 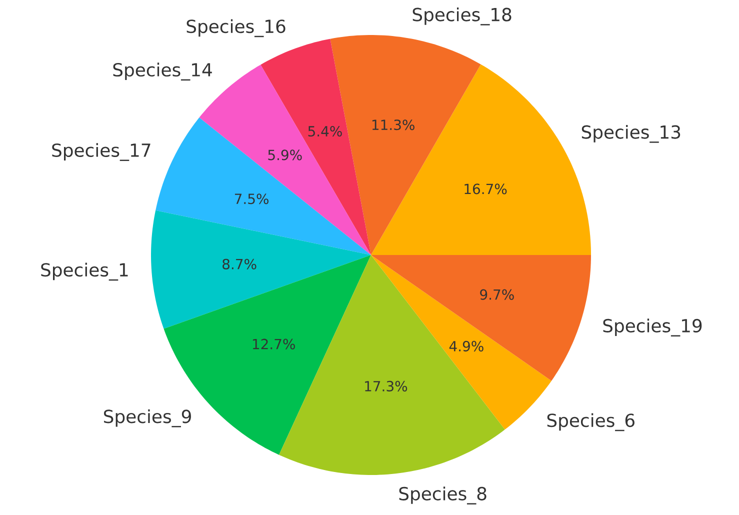 I want to click on slice-label: Species_17, so click(x=101, y=152).